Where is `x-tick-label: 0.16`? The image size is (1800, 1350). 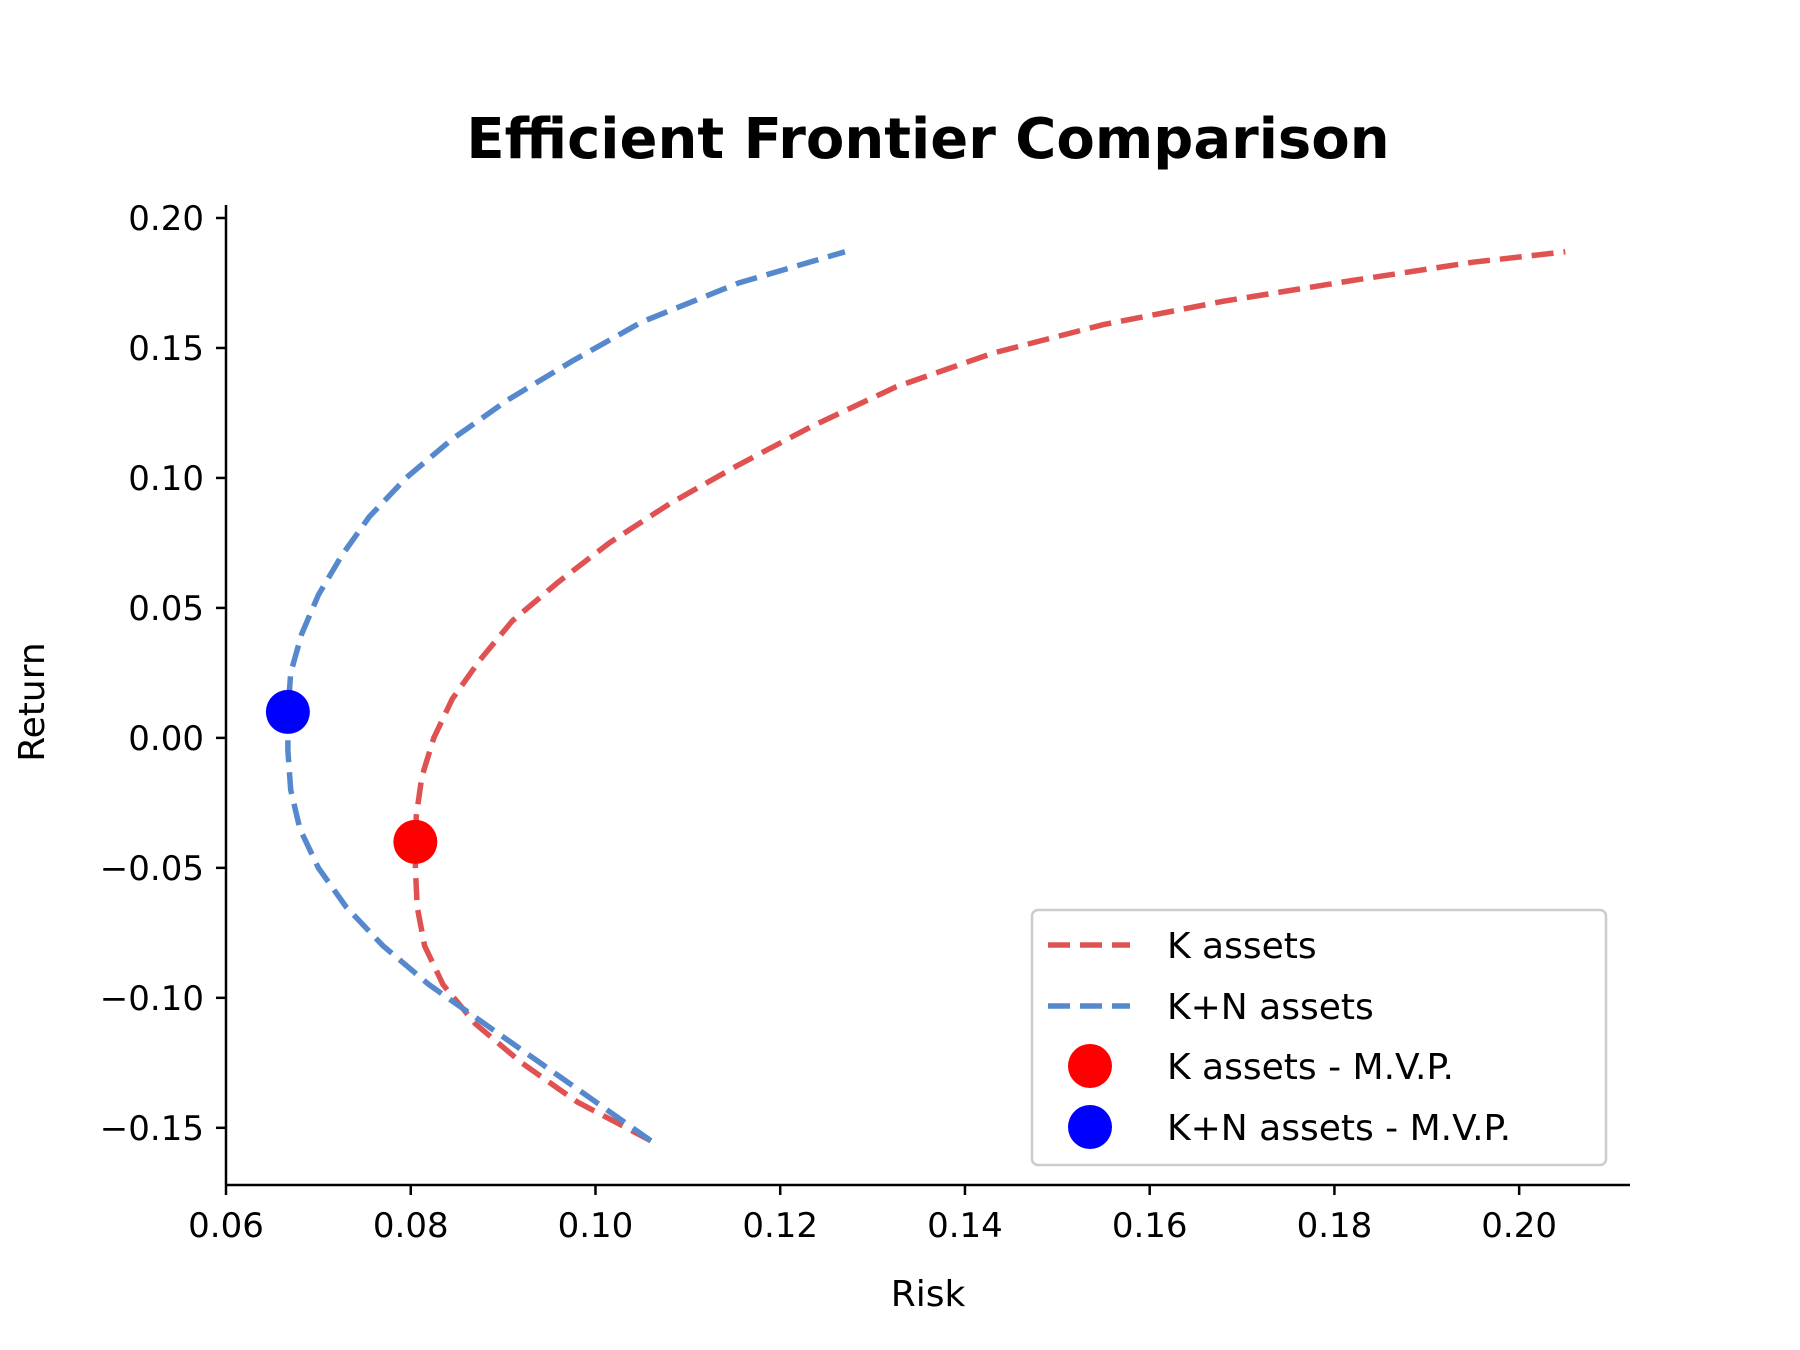 x-tick-label: 0.16 is located at coordinates (1150, 1226).